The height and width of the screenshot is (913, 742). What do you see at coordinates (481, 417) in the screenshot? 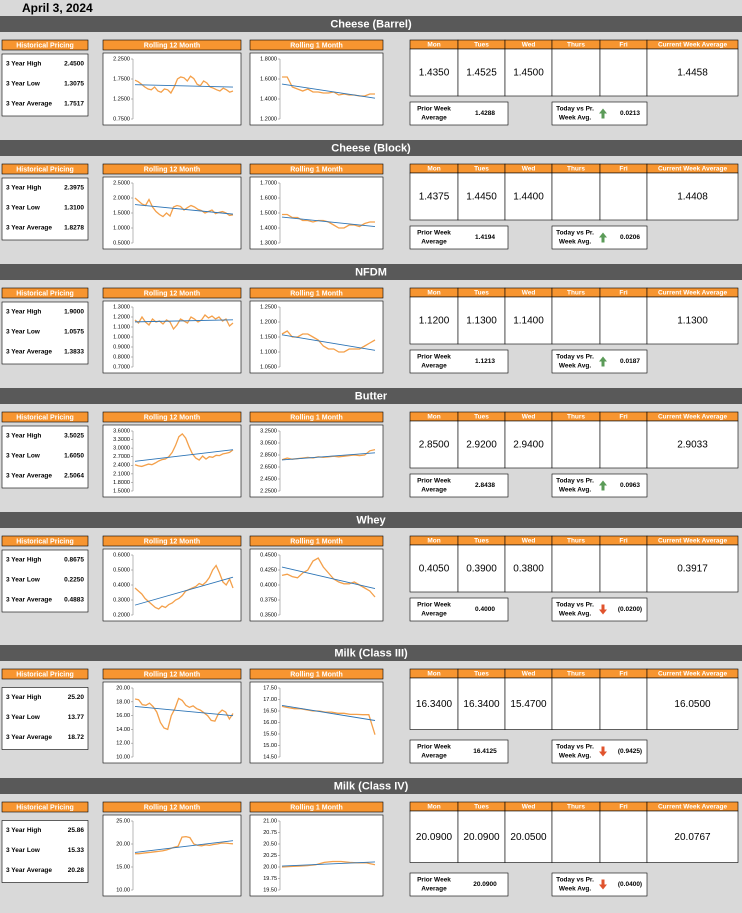
I see `day-header: Tues` at bounding box center [481, 417].